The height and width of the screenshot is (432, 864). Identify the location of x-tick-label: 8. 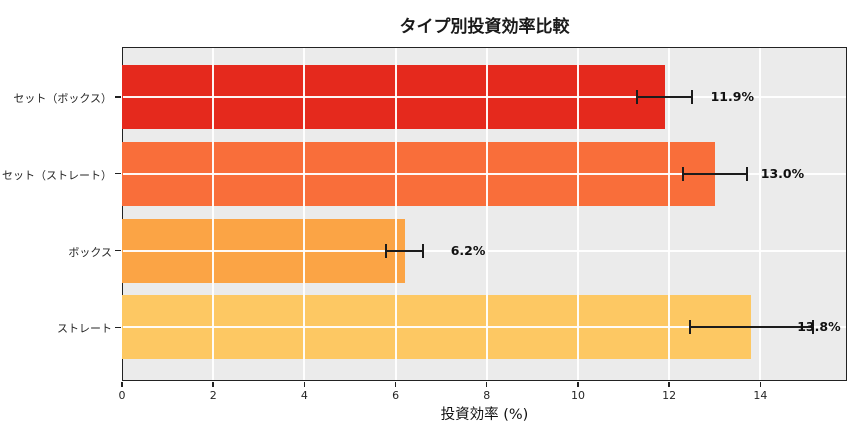
(487, 395).